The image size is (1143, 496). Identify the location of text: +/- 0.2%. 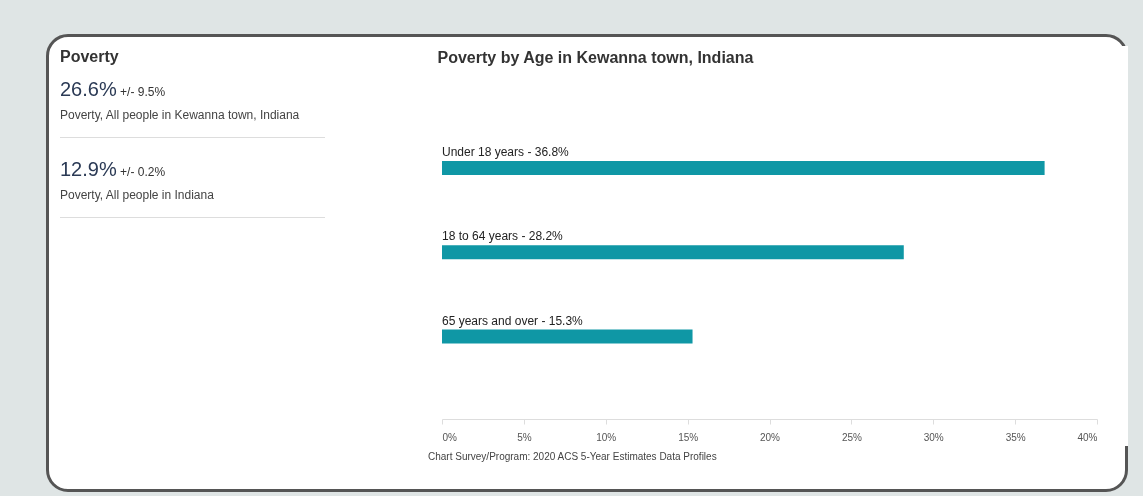
(142, 171).